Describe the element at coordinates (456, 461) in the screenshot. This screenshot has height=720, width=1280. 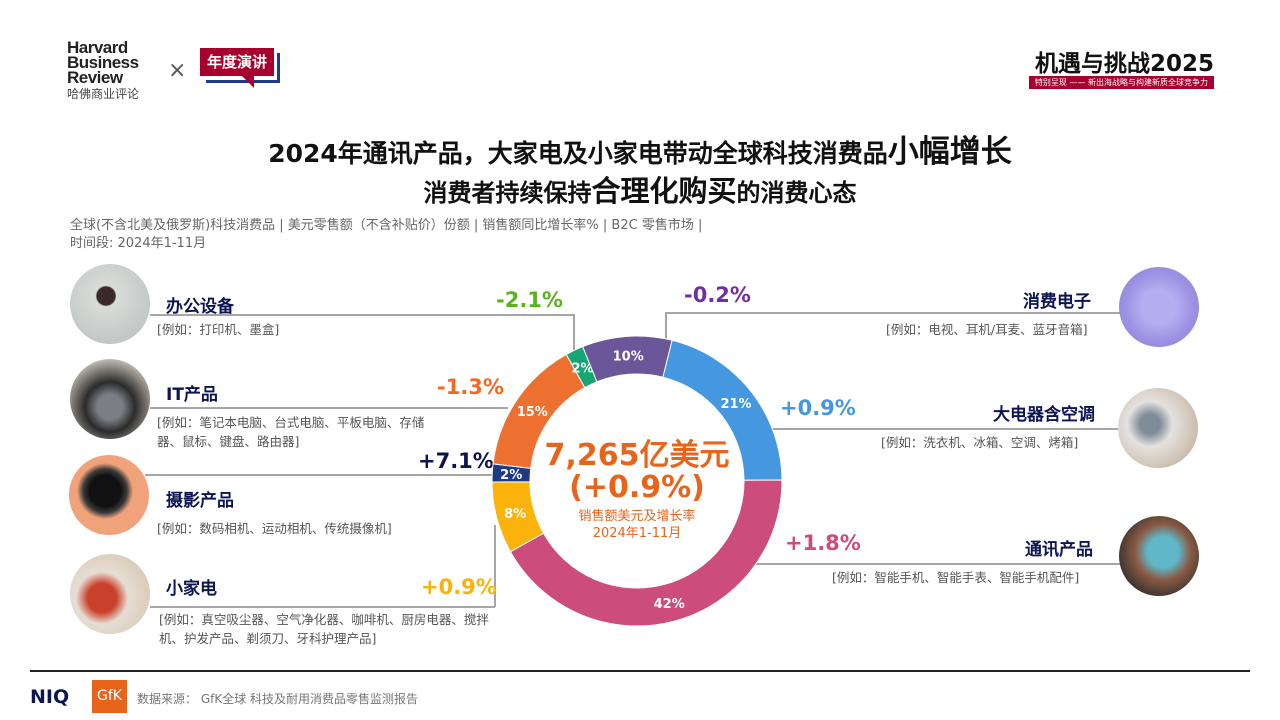
I see `growth-photo: +7.1%` at that location.